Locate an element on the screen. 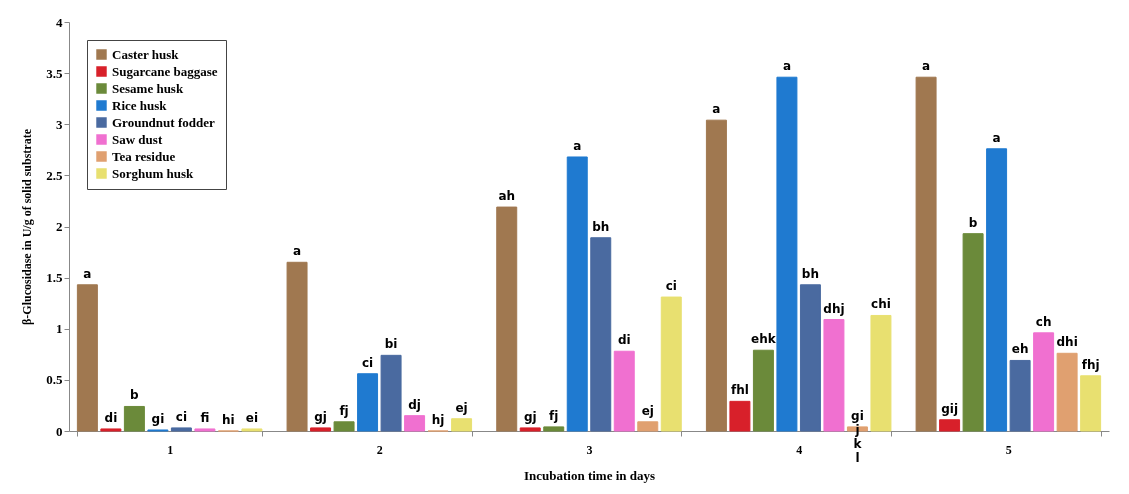 This screenshot has height=494, width=1129. legend-label: Sorghum husk is located at coordinates (153, 173).